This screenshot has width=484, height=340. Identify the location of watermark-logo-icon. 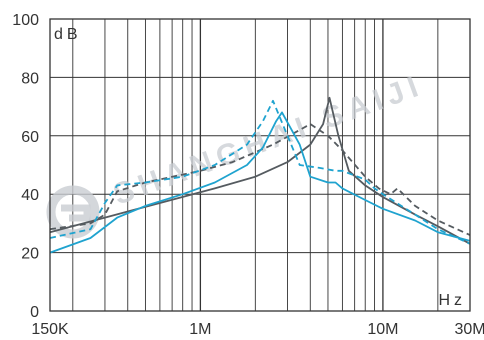
(73, 212).